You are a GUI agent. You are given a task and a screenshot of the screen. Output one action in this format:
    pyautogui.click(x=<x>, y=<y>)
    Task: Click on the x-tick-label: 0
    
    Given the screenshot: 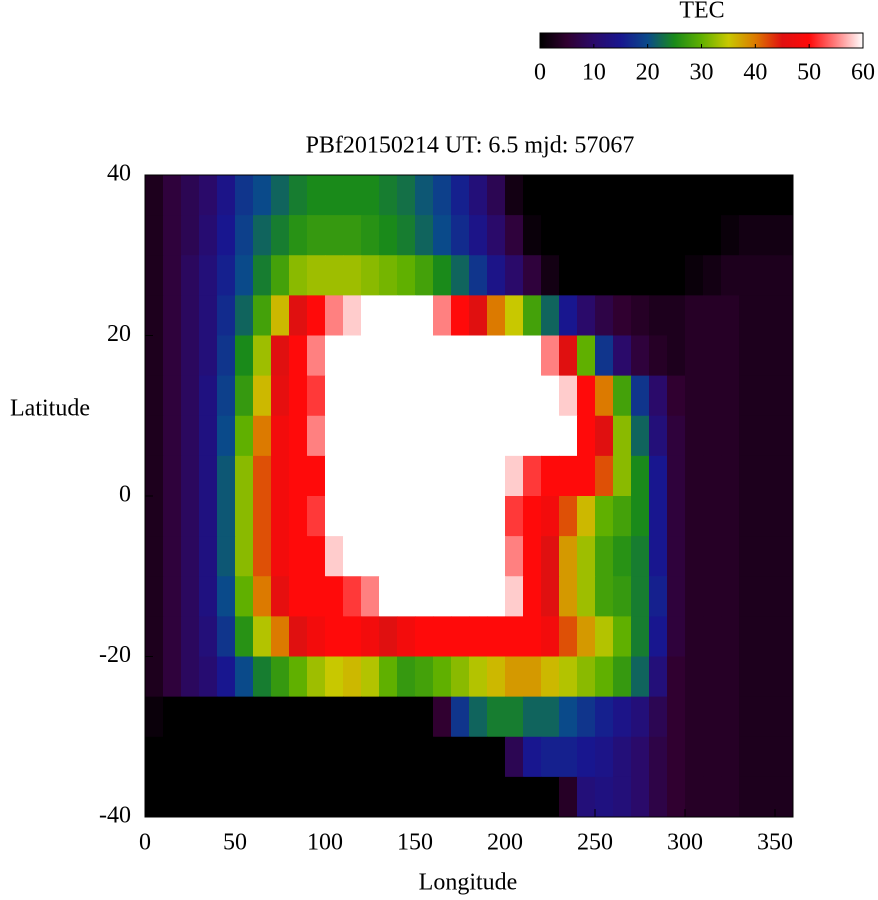 What is the action you would take?
    pyautogui.click(x=145, y=843)
    